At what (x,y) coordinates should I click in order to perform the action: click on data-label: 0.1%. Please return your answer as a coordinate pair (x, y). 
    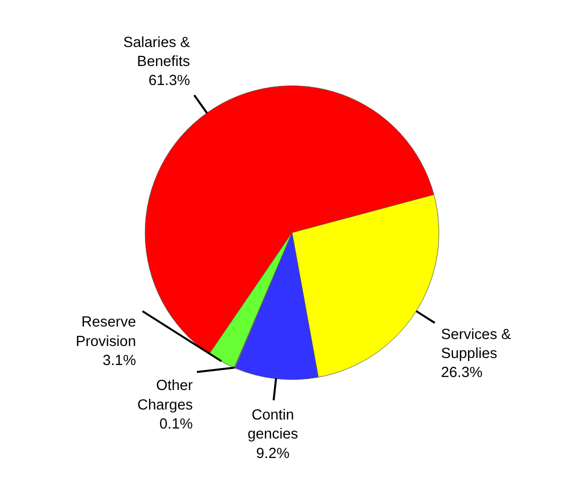
    Looking at the image, I should click on (176, 424).